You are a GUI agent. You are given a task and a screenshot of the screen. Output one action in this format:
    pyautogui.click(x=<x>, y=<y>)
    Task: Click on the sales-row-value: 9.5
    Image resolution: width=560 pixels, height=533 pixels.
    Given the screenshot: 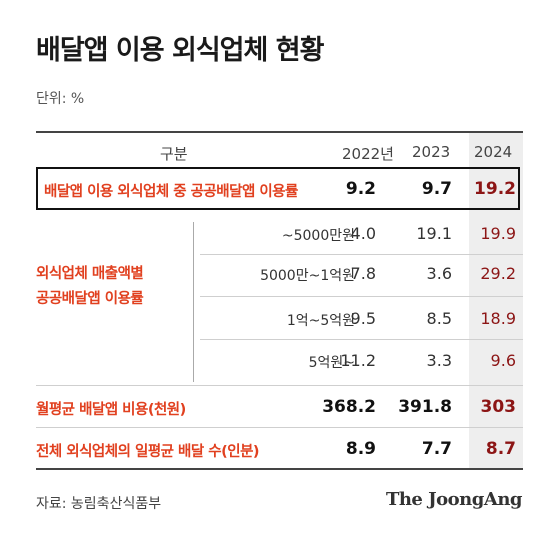 What is the action you would take?
    pyautogui.click(x=363, y=318)
    